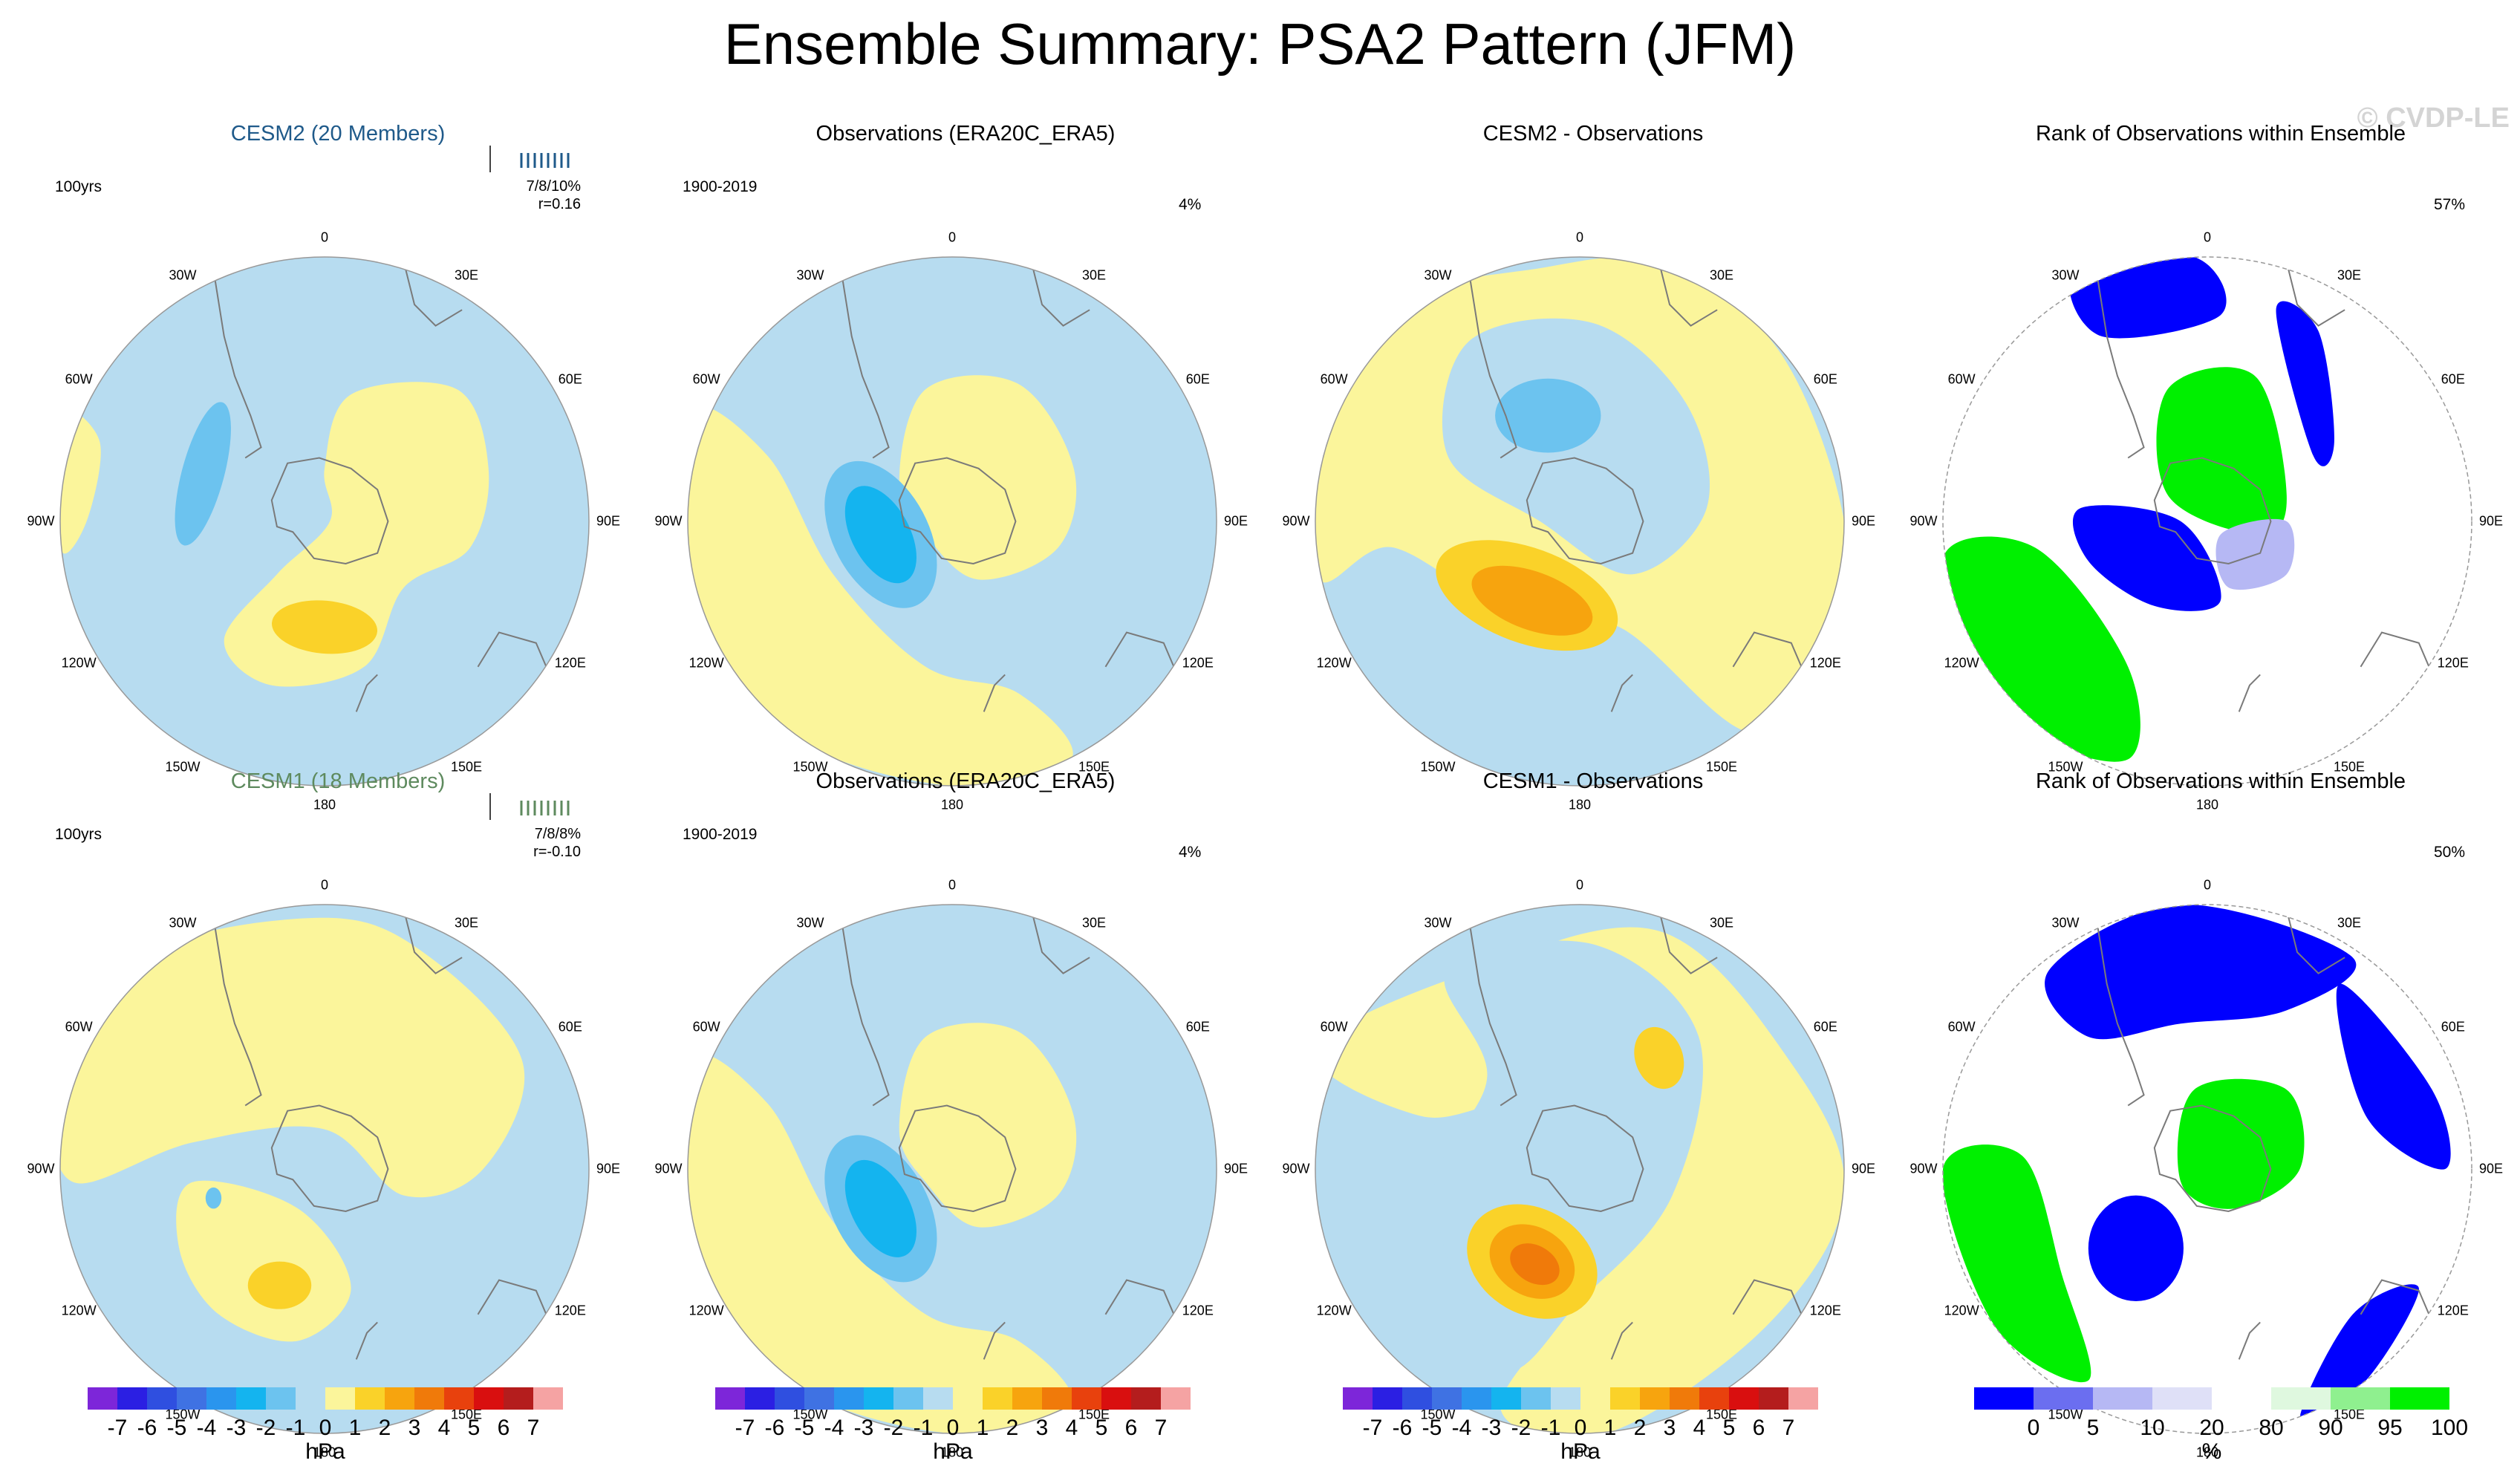 This screenshot has width=2520, height=1472. I want to click on rank-low-pacific, so click(2136, 1248).